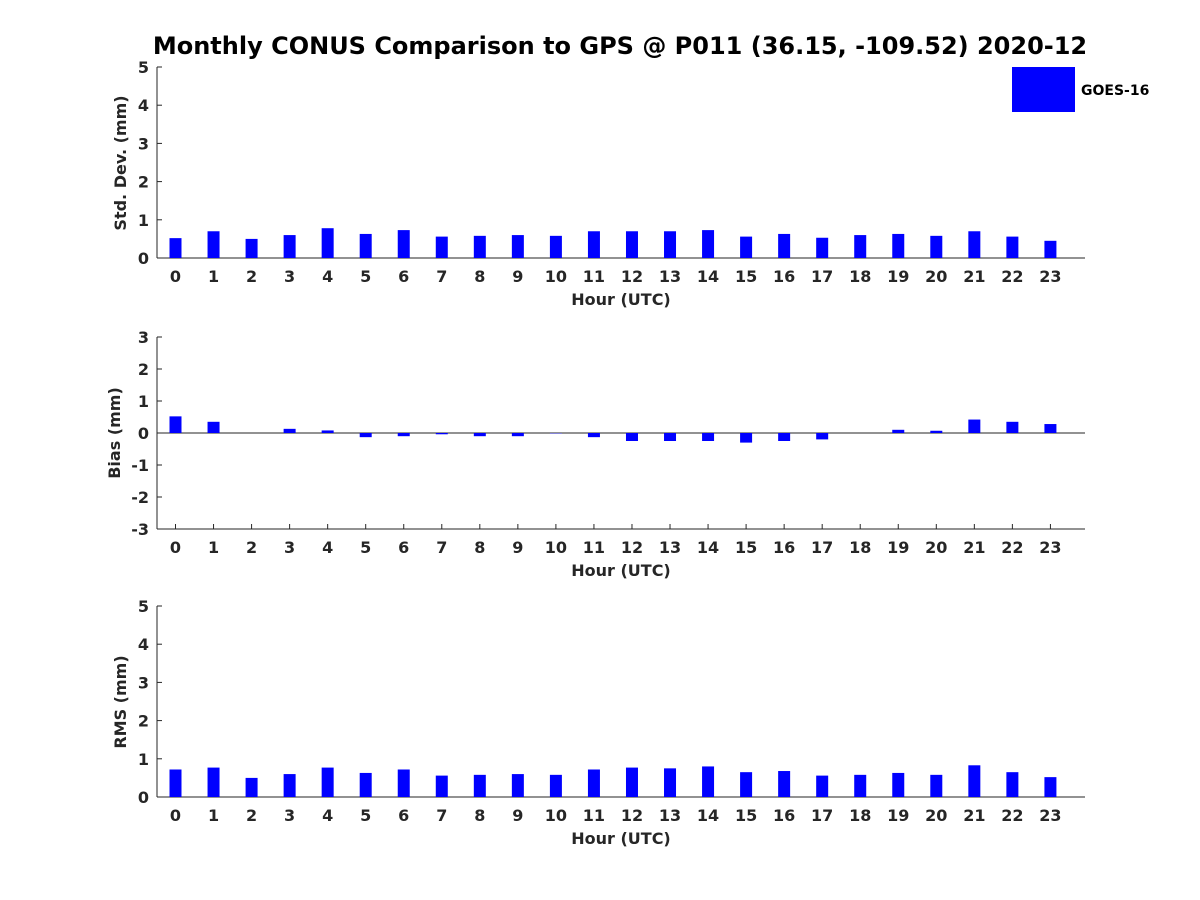  I want to click on y-tick-label: 1, so click(143, 759).